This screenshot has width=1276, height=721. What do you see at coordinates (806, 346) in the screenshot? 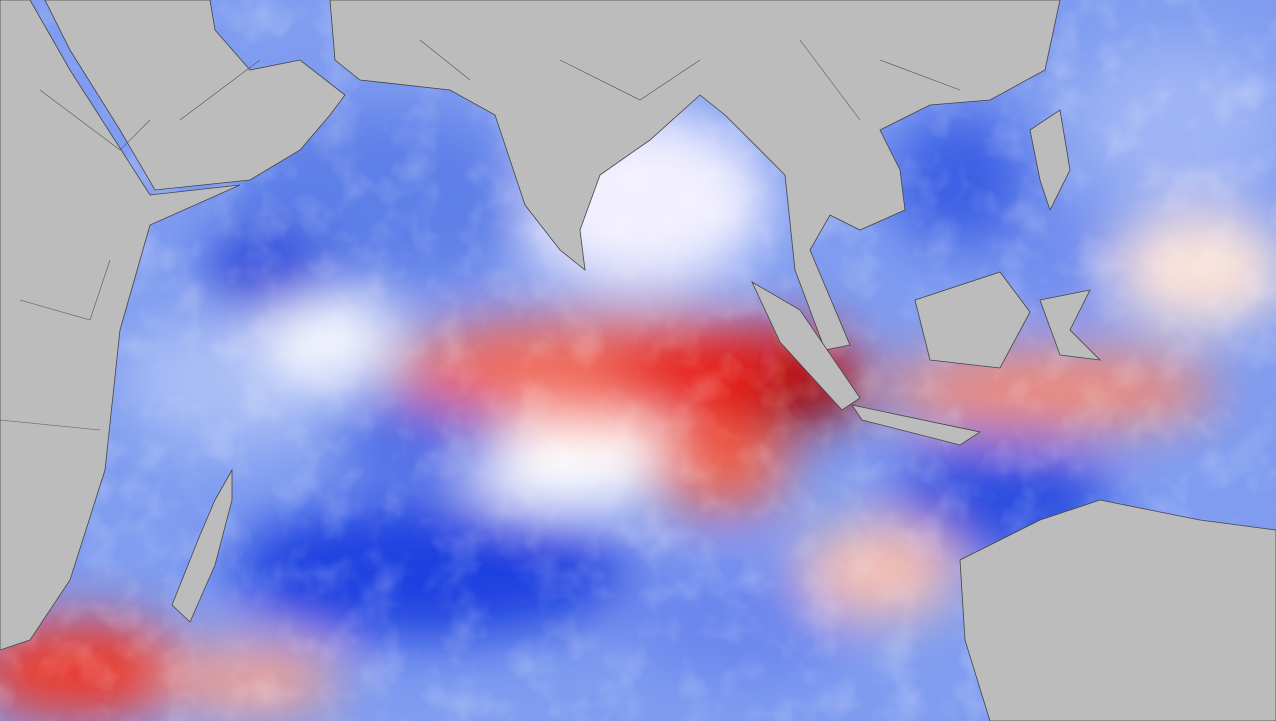
I see `sumatra` at bounding box center [806, 346].